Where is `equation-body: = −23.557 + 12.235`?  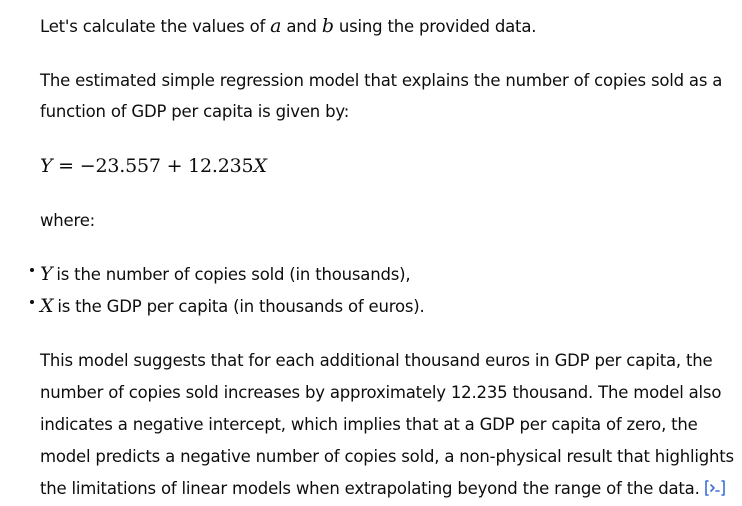
equation-body: = −23.557 + 12.235 is located at coordinates (153, 166).